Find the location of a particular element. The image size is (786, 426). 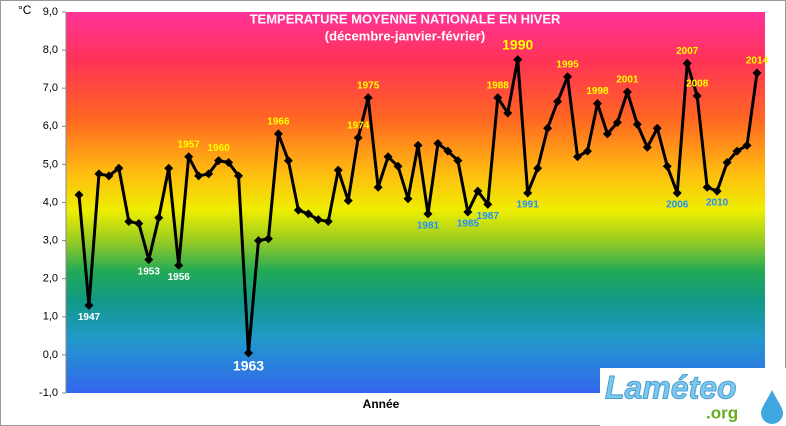

point-label: 2006 is located at coordinates (677, 205).